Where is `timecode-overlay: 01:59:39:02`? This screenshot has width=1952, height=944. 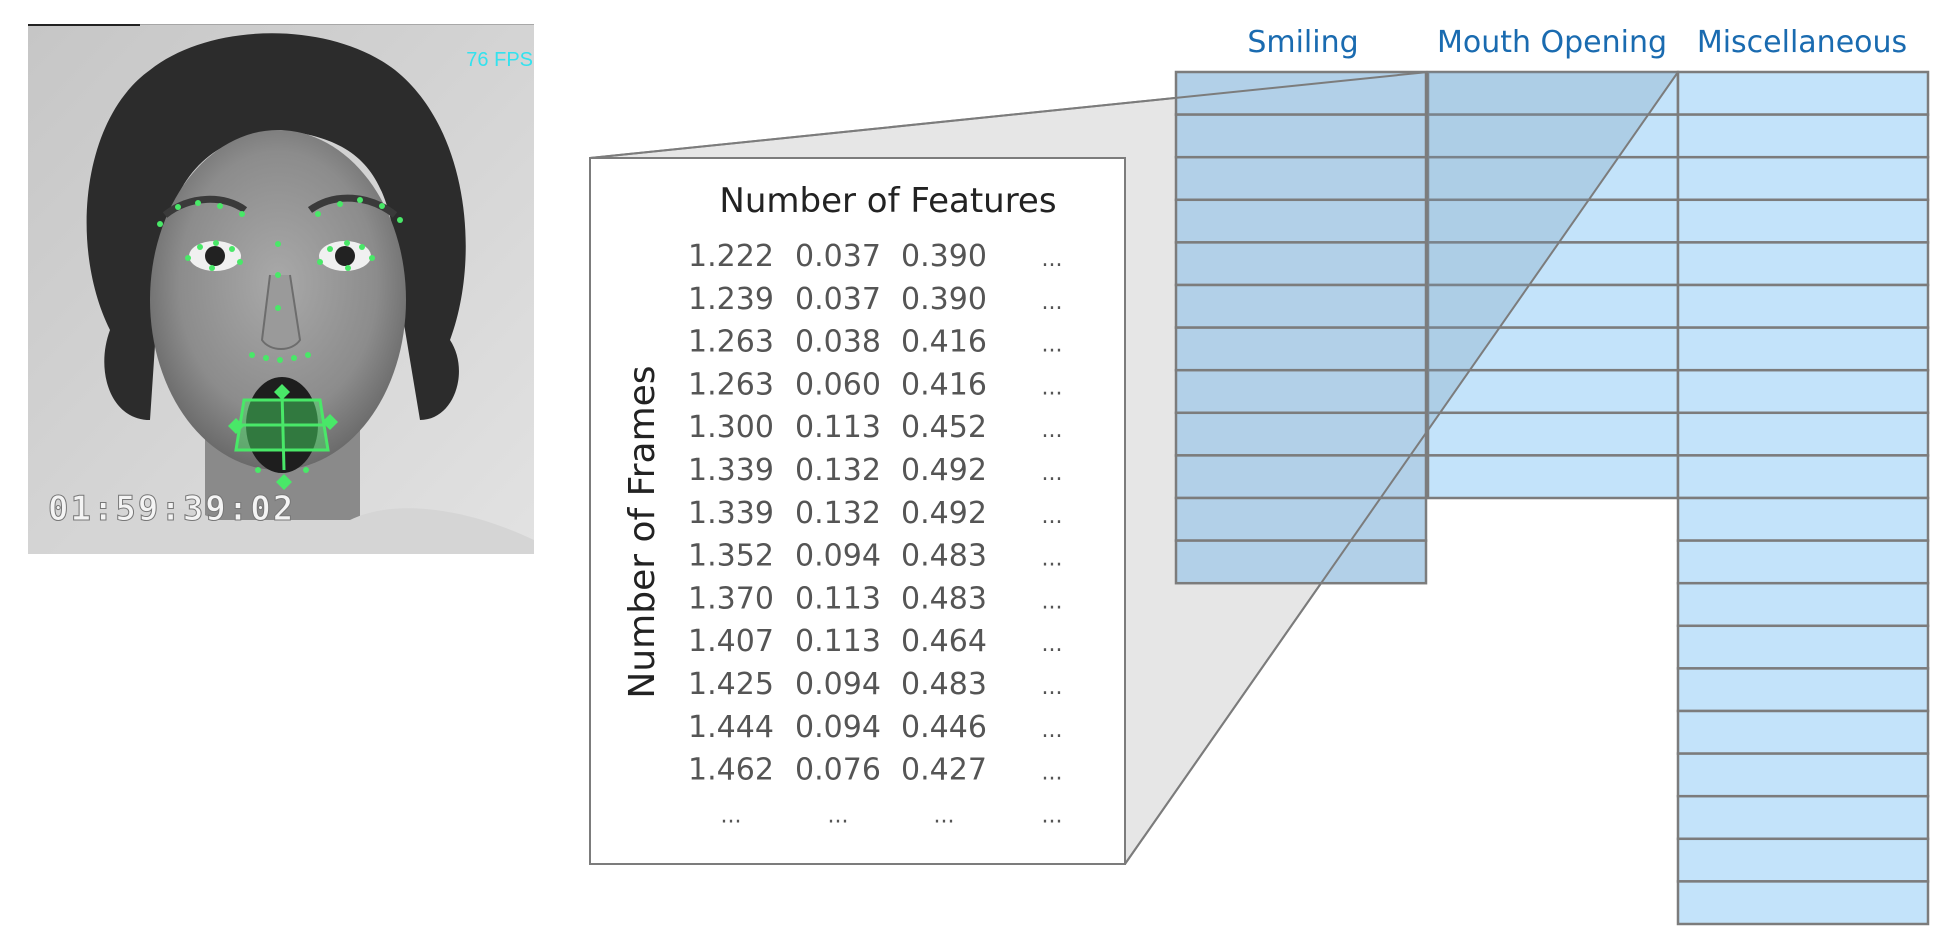
timecode-overlay: 01:59:39:02 is located at coordinates (171, 509).